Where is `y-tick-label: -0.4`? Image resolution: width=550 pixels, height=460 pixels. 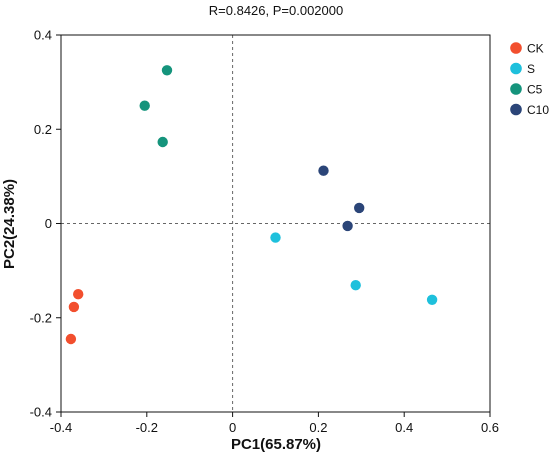 y-tick-label: -0.4 is located at coordinates (41, 412).